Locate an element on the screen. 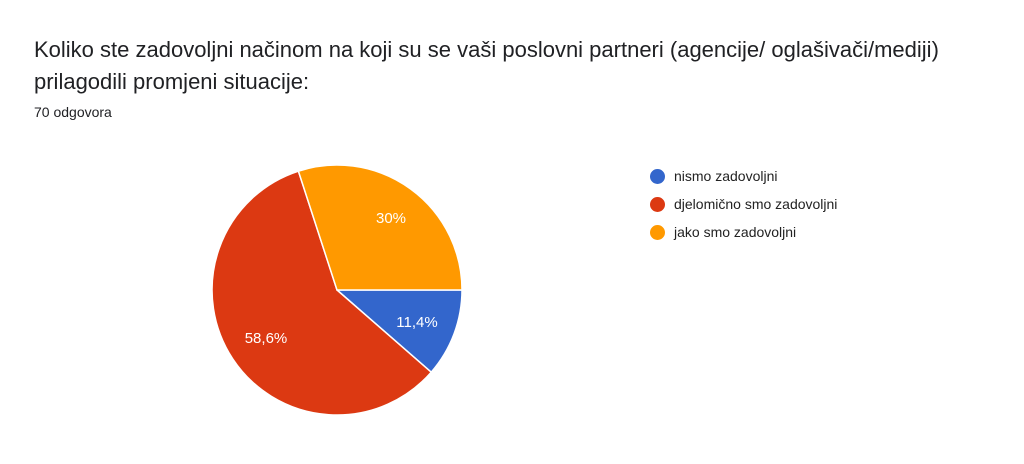 The height and width of the screenshot is (464, 1024). legend-item-djelomicno: djelomično smo zadovoljni is located at coordinates (743, 204).